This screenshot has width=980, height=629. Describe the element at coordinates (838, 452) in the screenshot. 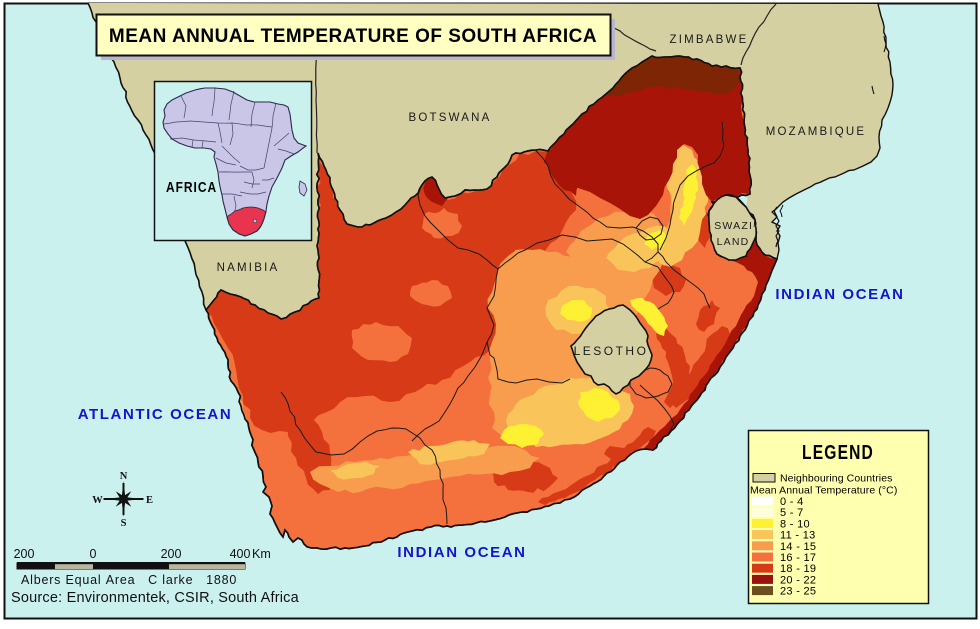

I see `svg-text: LEGEND` at that location.